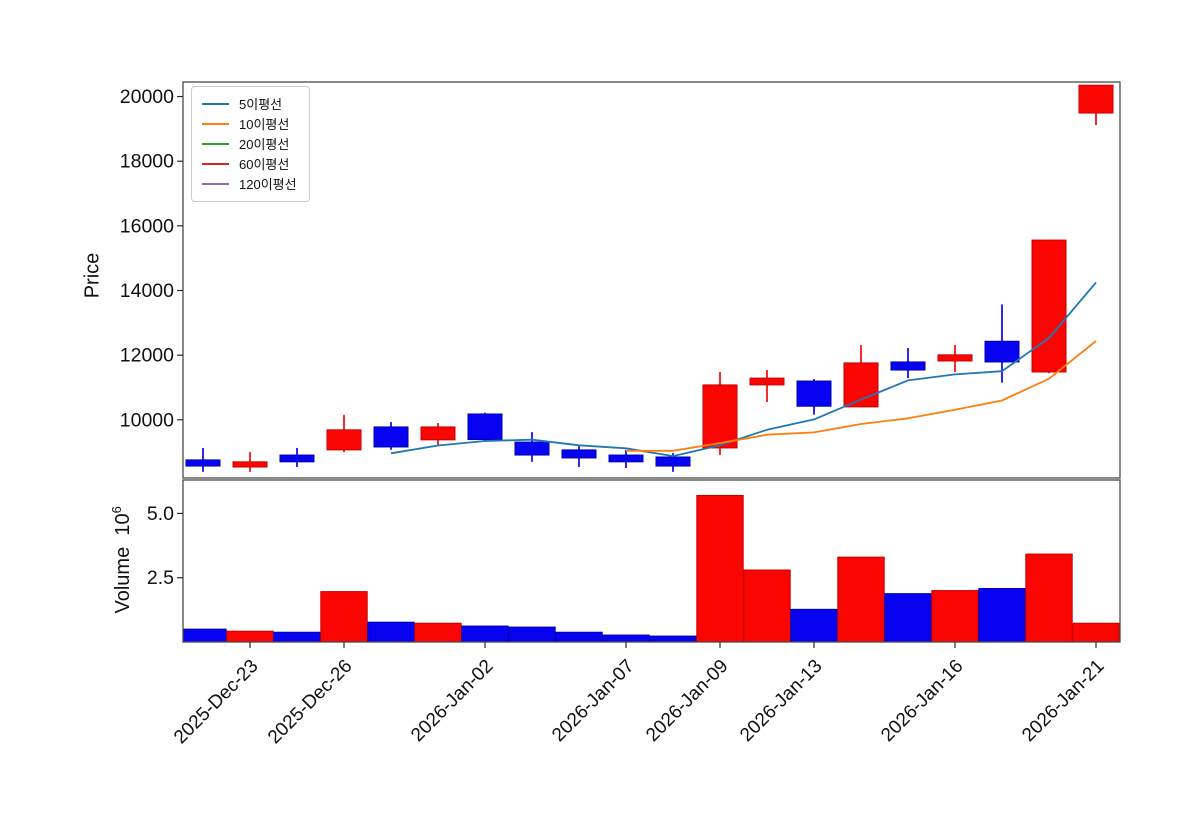 This screenshot has width=1200, height=837. I want to click on price-y-tick-label: 20000, so click(147, 97).